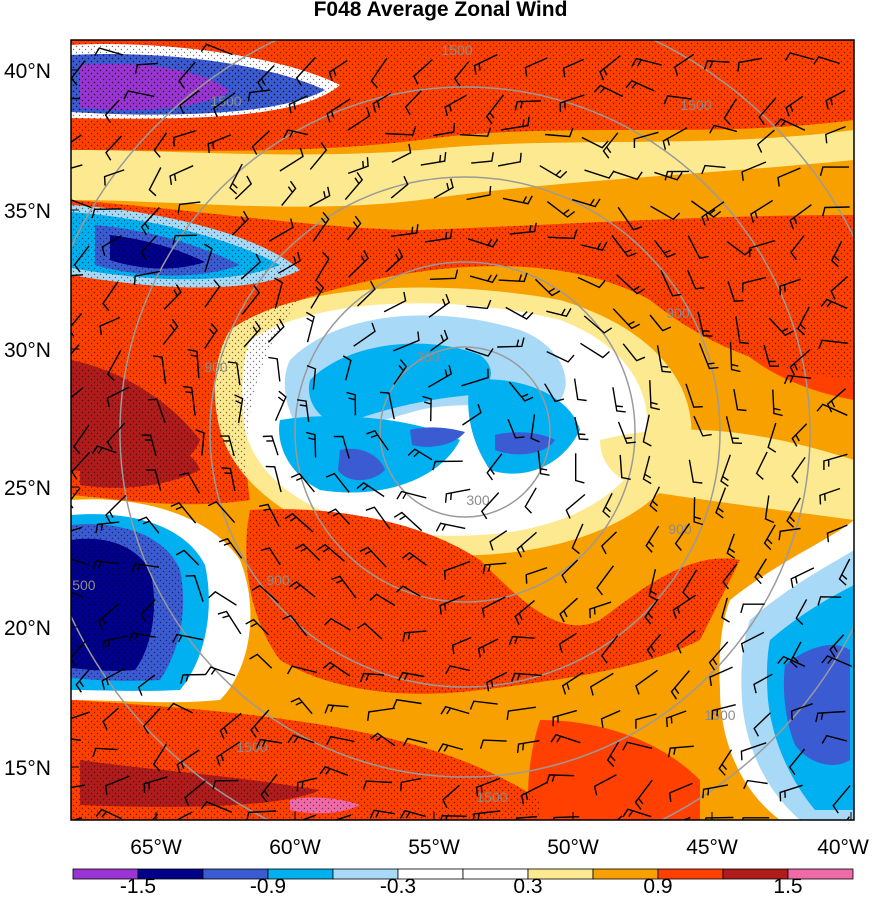 The height and width of the screenshot is (900, 881). I want to click on lat-label-25n: 25°N, so click(27, 488).